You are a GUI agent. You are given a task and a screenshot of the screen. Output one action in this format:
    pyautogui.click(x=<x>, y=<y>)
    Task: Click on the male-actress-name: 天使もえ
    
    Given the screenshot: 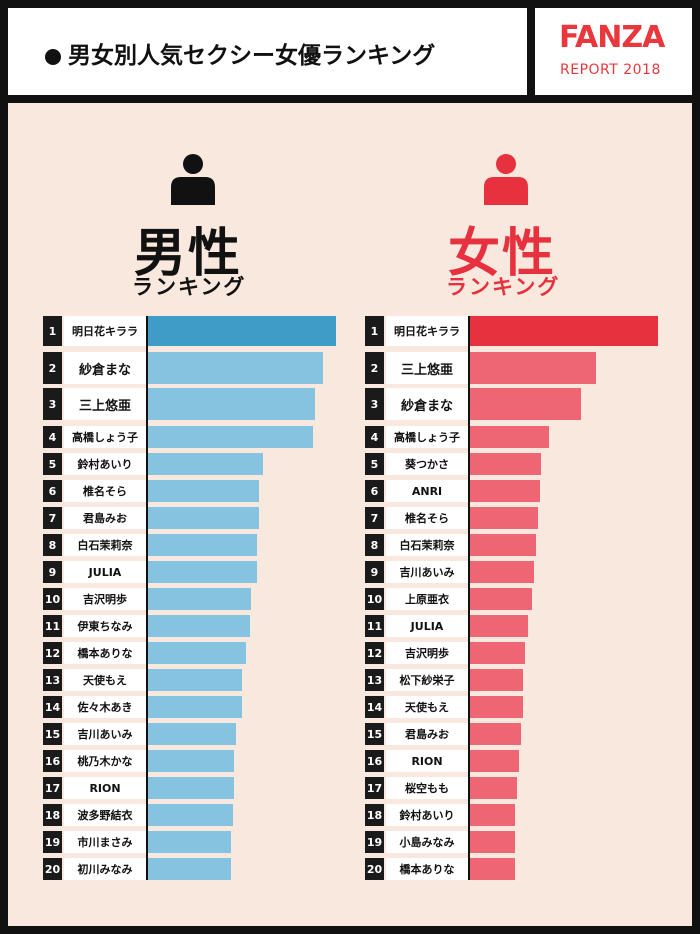 What is the action you would take?
    pyautogui.click(x=105, y=680)
    